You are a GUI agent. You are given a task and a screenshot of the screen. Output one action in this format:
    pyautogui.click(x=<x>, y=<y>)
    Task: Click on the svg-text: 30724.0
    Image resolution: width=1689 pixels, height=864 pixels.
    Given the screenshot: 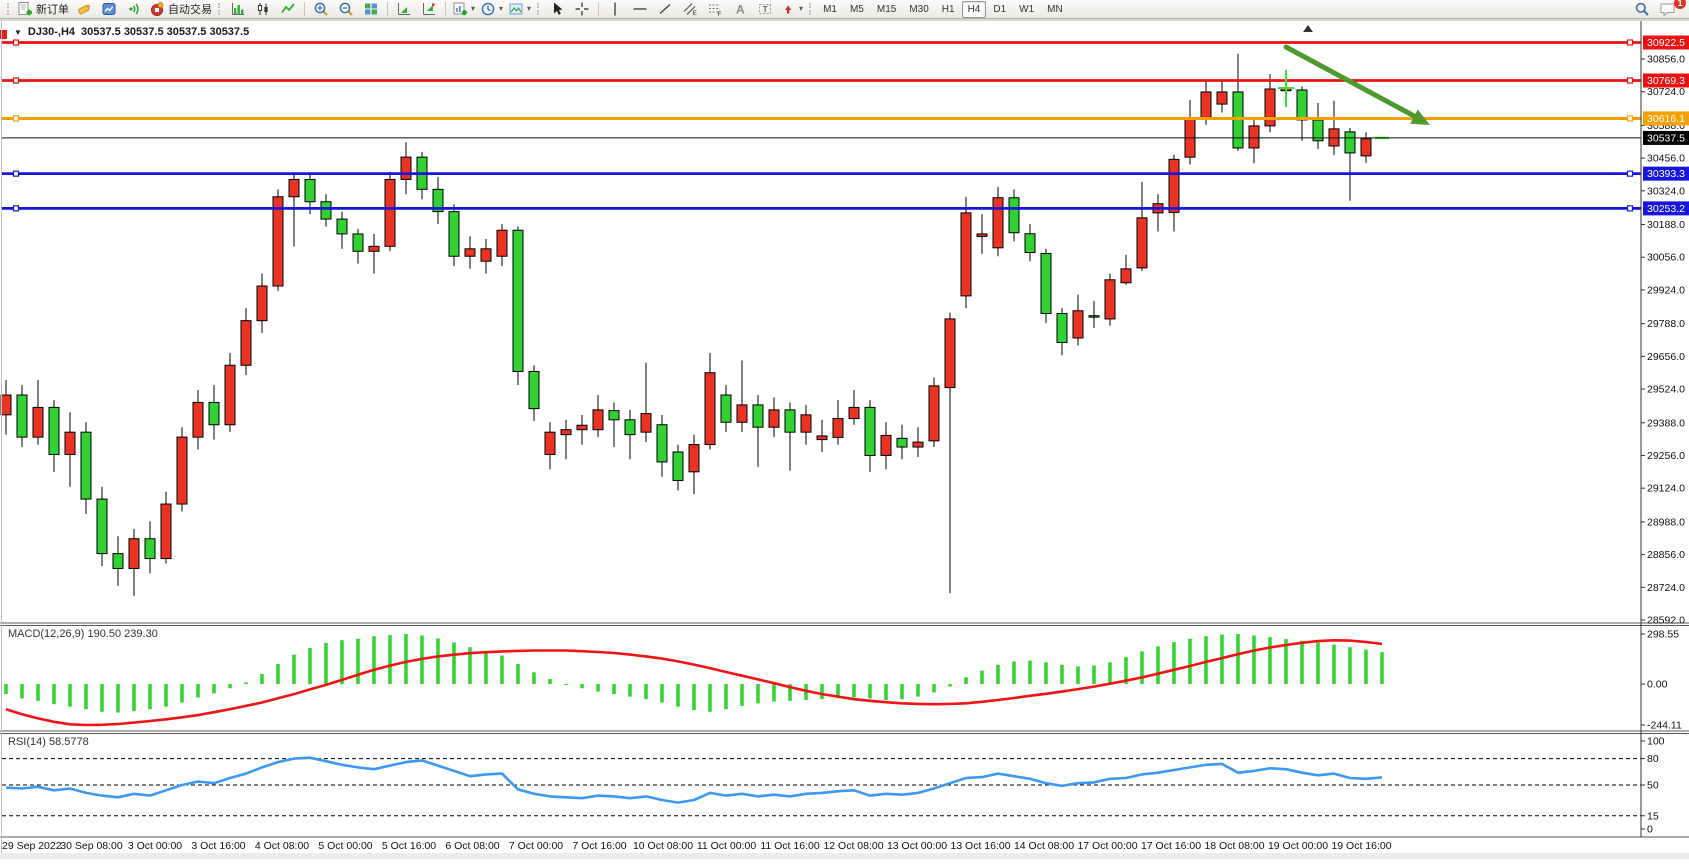 What is the action you would take?
    pyautogui.click(x=1666, y=92)
    